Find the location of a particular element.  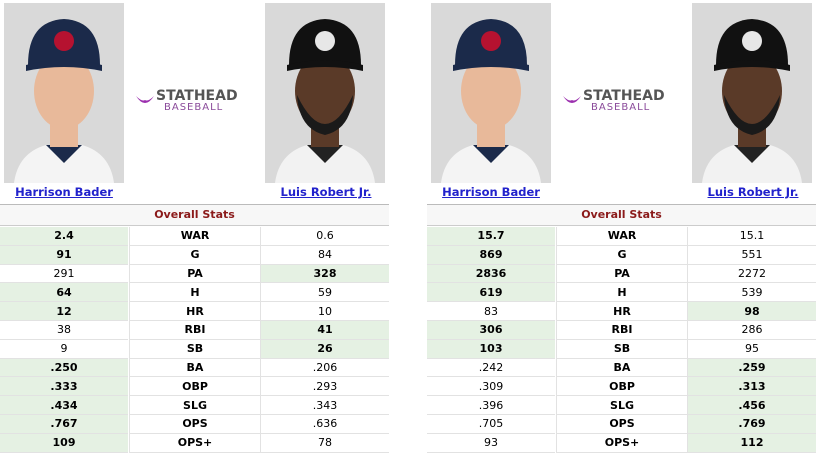

stat-value-right: 2272 is located at coordinates (752, 274).